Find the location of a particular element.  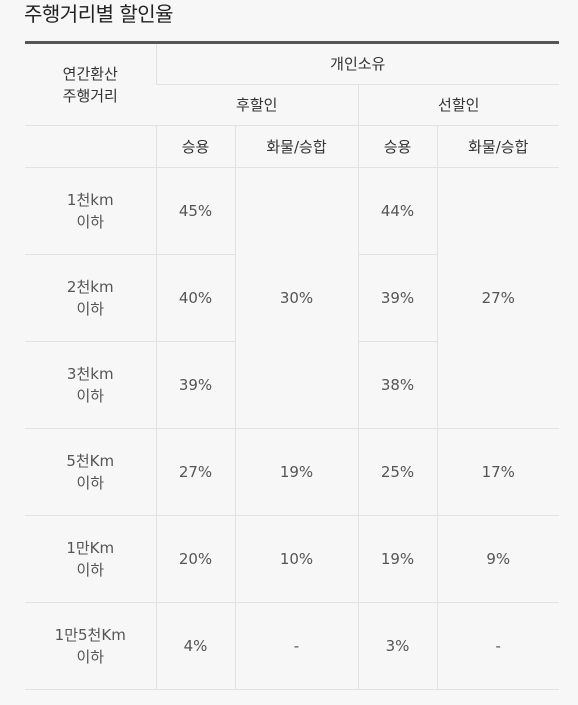

cell-value: 3% is located at coordinates (397, 646).